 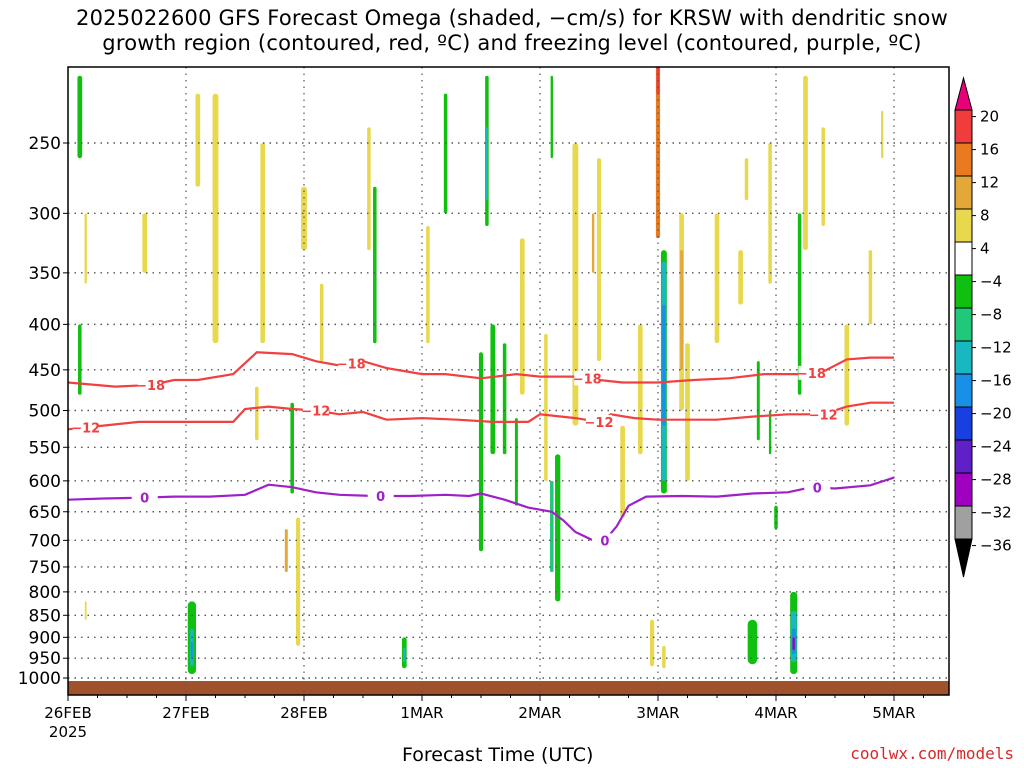 What do you see at coordinates (963, 558) in the screenshot?
I see `colorbar-bottom-arrow` at bounding box center [963, 558].